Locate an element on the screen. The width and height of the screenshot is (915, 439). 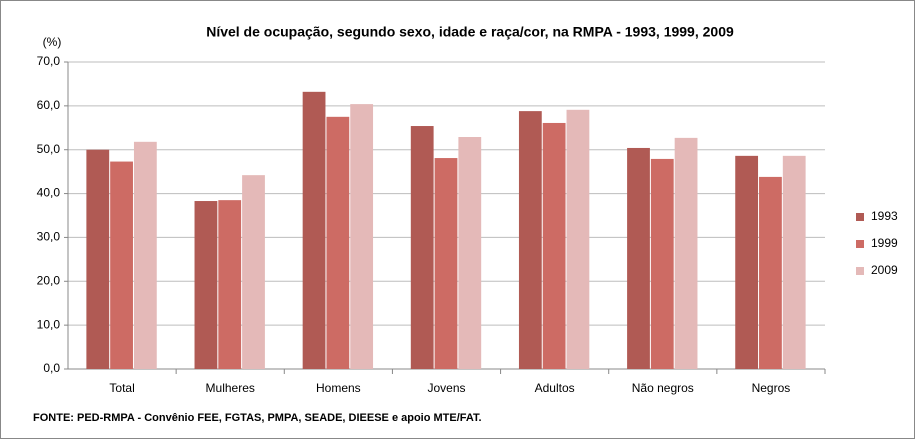
x-tick-label: Homens is located at coordinates (338, 388).